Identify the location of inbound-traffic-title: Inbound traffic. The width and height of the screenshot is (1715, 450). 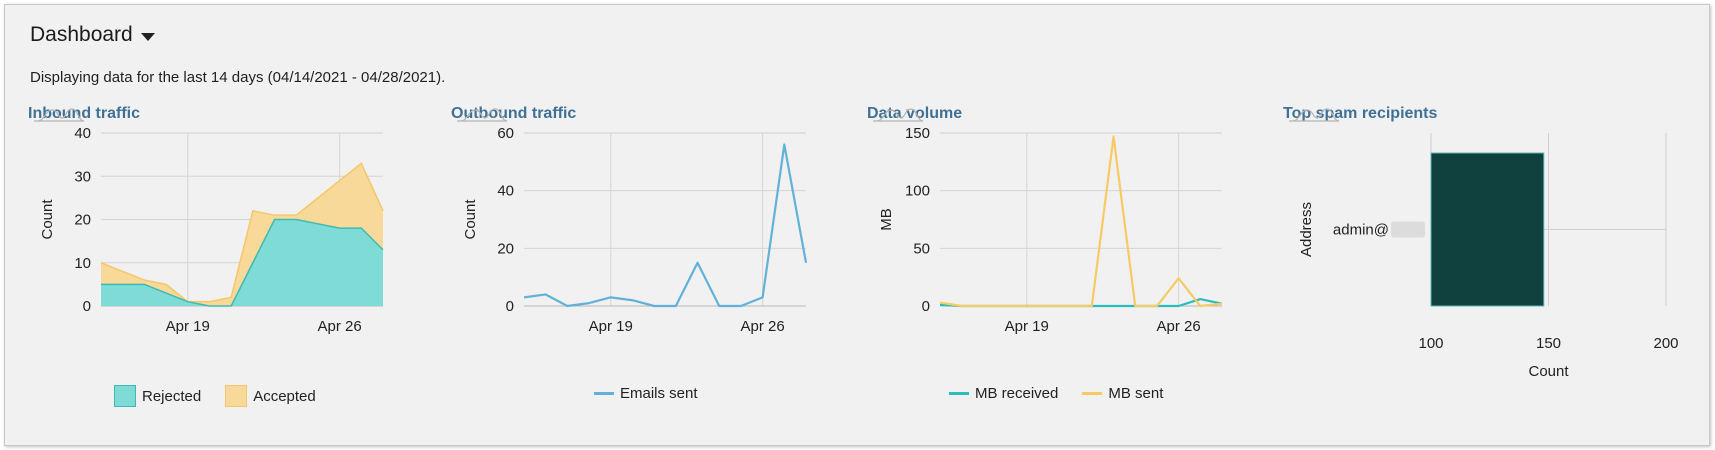
(84, 113).